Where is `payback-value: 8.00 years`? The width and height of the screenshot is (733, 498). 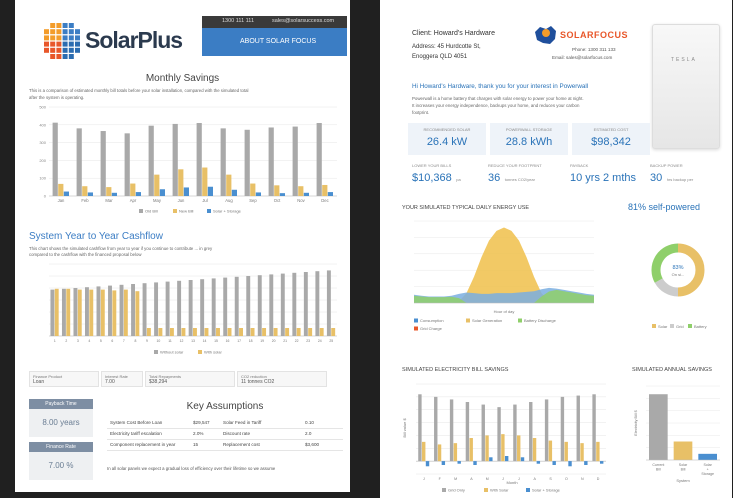 payback-value: 8.00 years is located at coordinates (61, 422).